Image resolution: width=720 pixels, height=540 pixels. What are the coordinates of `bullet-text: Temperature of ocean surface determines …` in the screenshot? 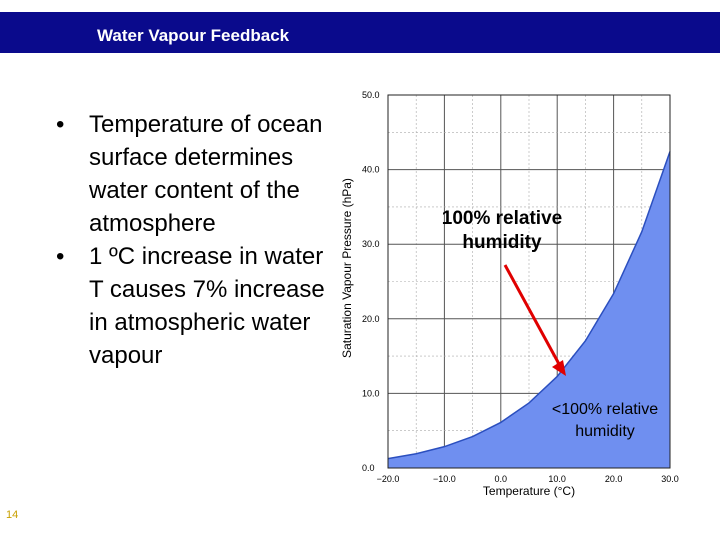 It's located at (206, 174).